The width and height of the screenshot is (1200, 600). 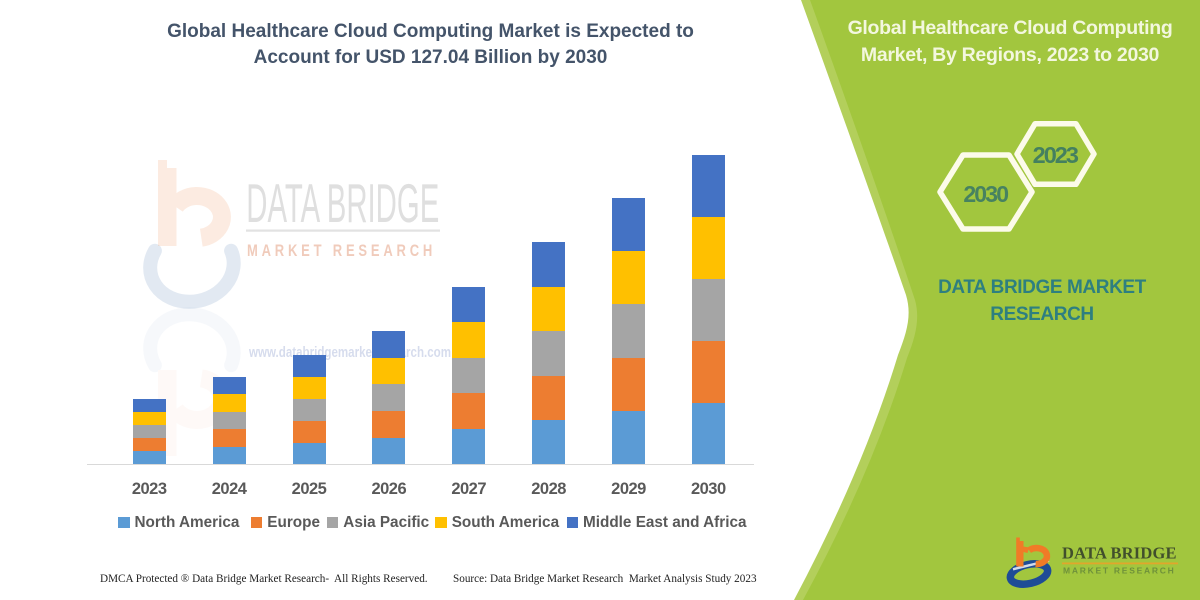 What do you see at coordinates (1056, 155) in the screenshot?
I see `svg-text: 2023` at bounding box center [1056, 155].